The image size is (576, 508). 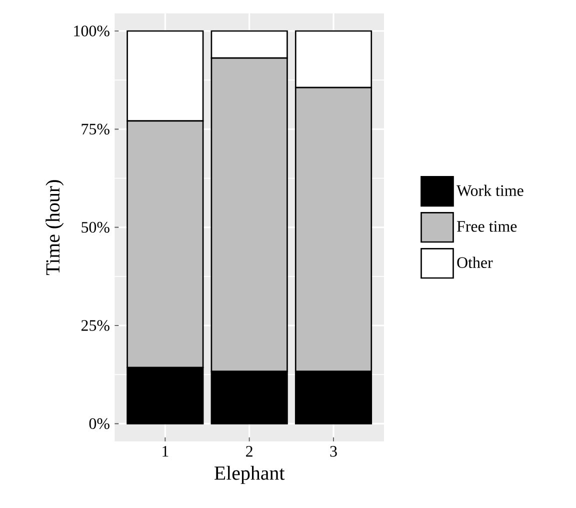 I want to click on y-tick-label: 100%, so click(x=92, y=31).